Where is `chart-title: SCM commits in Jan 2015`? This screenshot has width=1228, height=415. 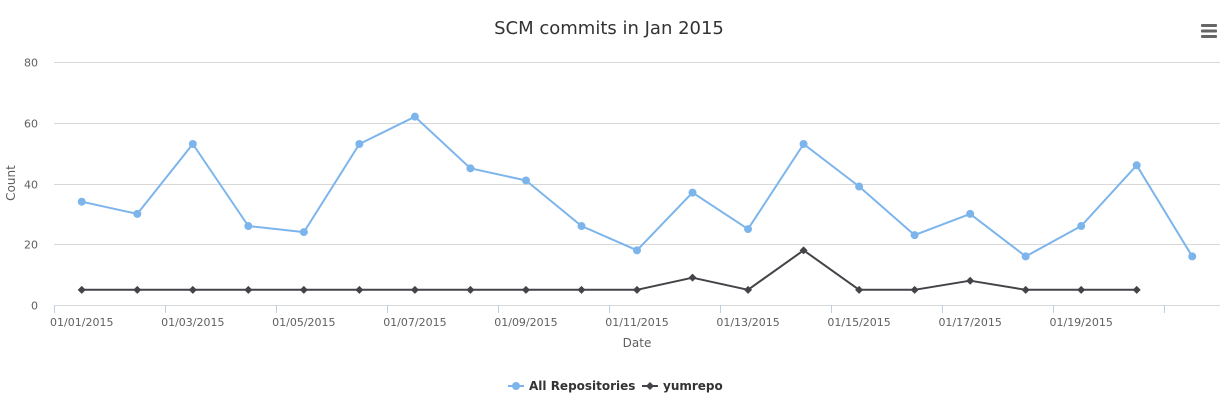 chart-title: SCM commits in Jan 2015 is located at coordinates (609, 28).